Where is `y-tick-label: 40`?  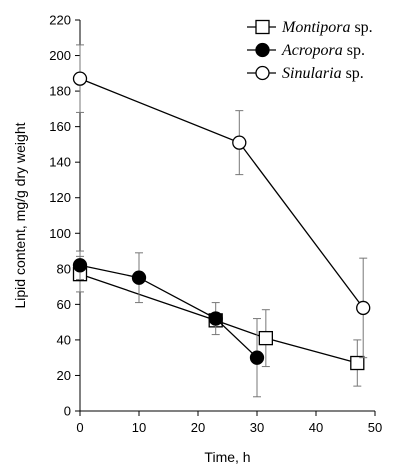 y-tick-label: 40 is located at coordinates (64, 339).